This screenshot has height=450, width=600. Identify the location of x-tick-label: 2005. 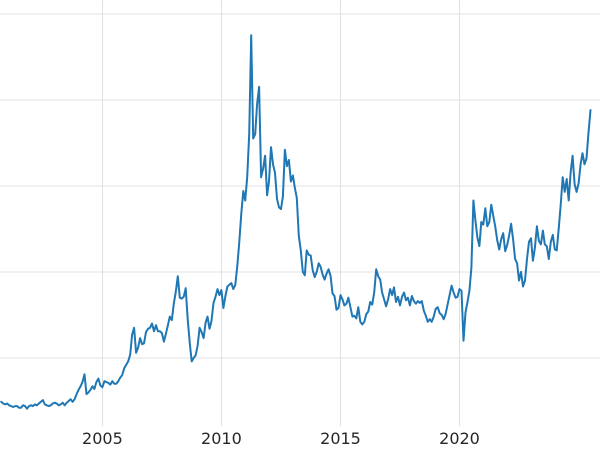
(102, 438).